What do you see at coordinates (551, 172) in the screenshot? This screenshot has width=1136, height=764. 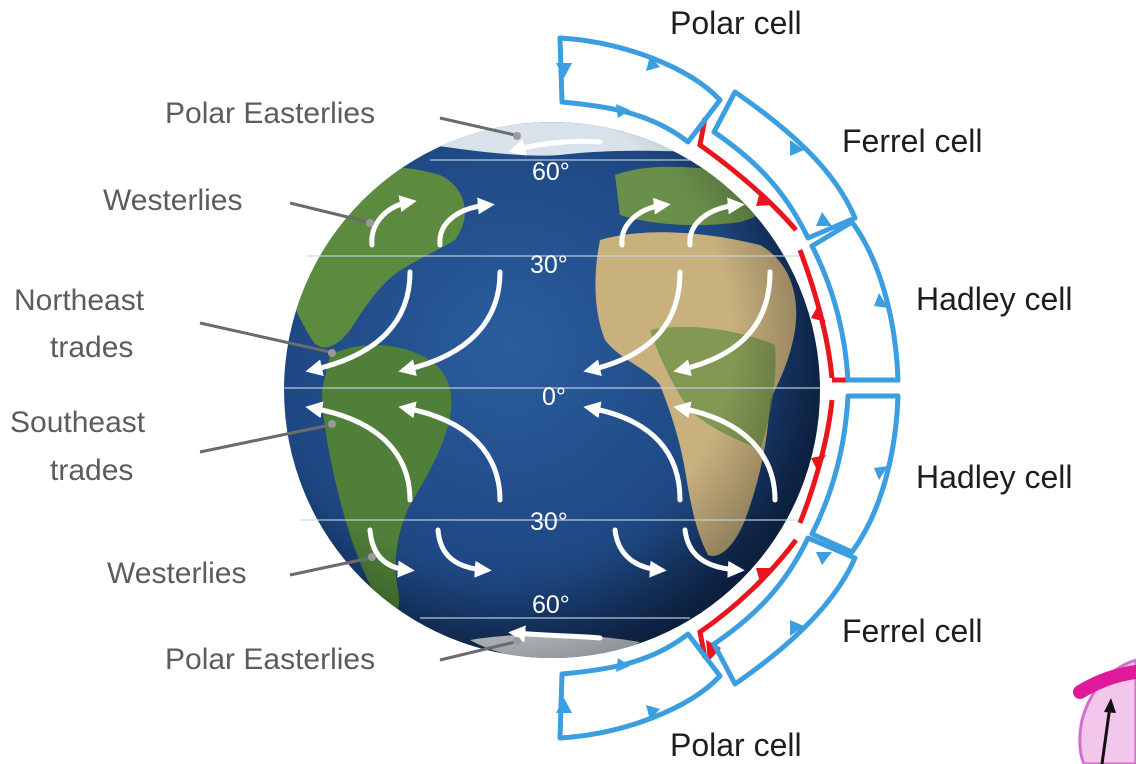 I see `latitude-label-60n: 60°` at bounding box center [551, 172].